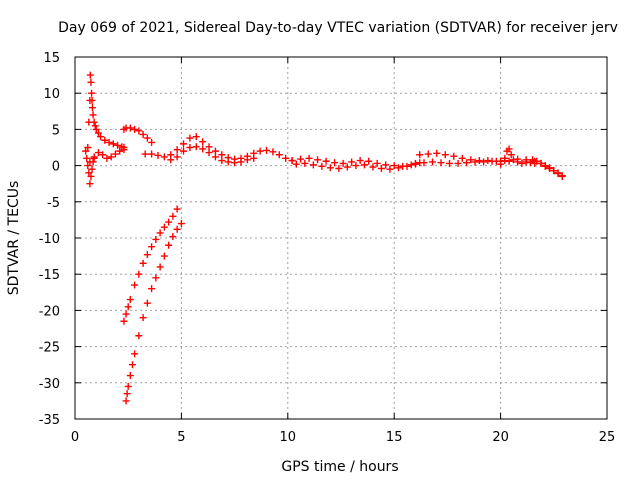  I want to click on y-tick-label: -35, so click(49, 420).